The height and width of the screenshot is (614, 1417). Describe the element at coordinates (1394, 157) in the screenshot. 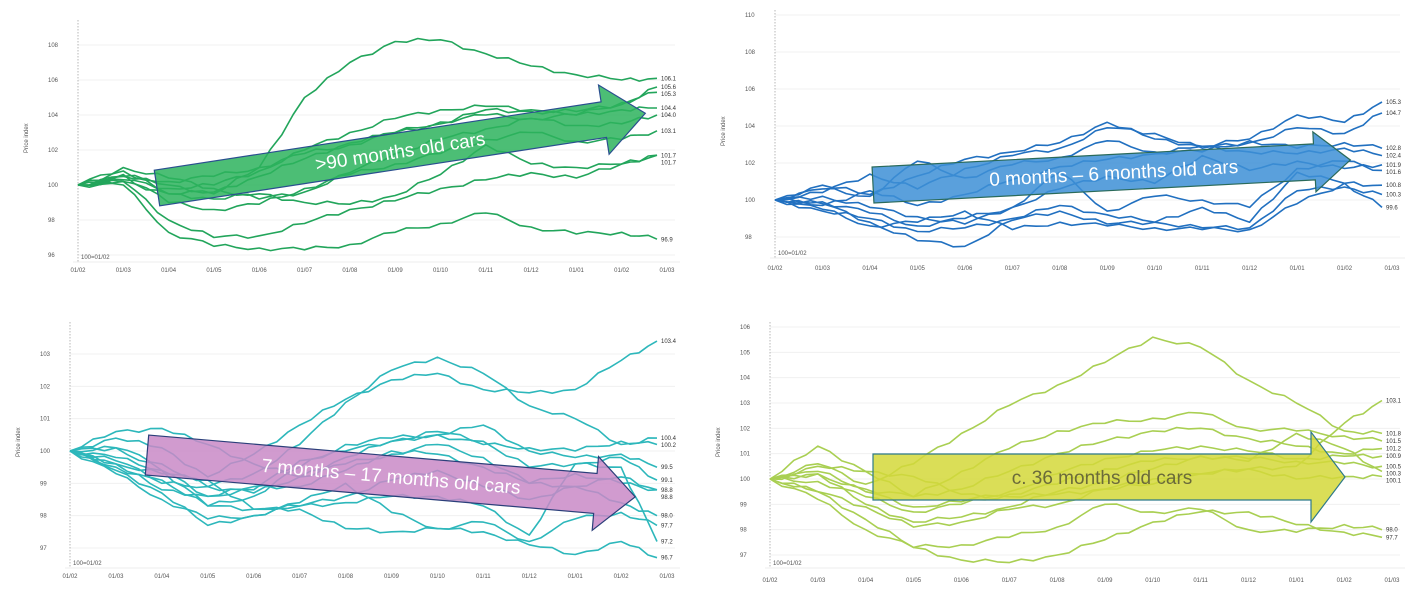

I see `series-end-label: 102.4` at that location.